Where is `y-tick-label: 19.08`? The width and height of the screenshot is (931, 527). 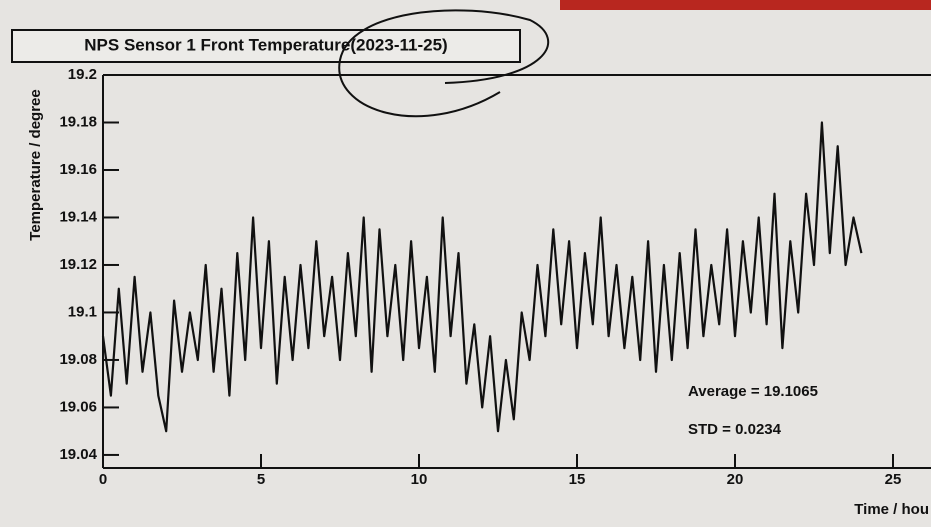
y-tick-label: 19.08 is located at coordinates (78, 359).